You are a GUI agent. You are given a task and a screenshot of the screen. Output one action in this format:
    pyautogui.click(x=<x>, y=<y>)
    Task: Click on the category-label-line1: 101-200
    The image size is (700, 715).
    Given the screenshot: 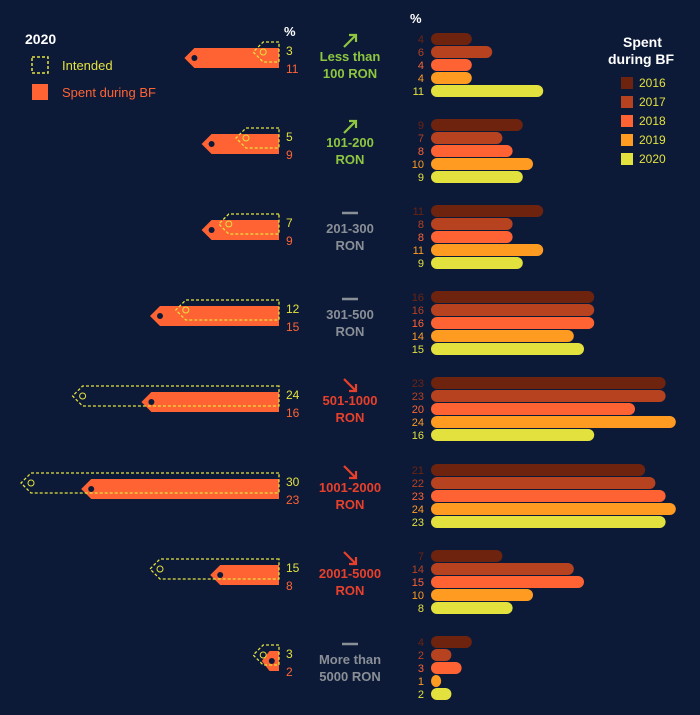 What is the action you would take?
    pyautogui.click(x=350, y=142)
    